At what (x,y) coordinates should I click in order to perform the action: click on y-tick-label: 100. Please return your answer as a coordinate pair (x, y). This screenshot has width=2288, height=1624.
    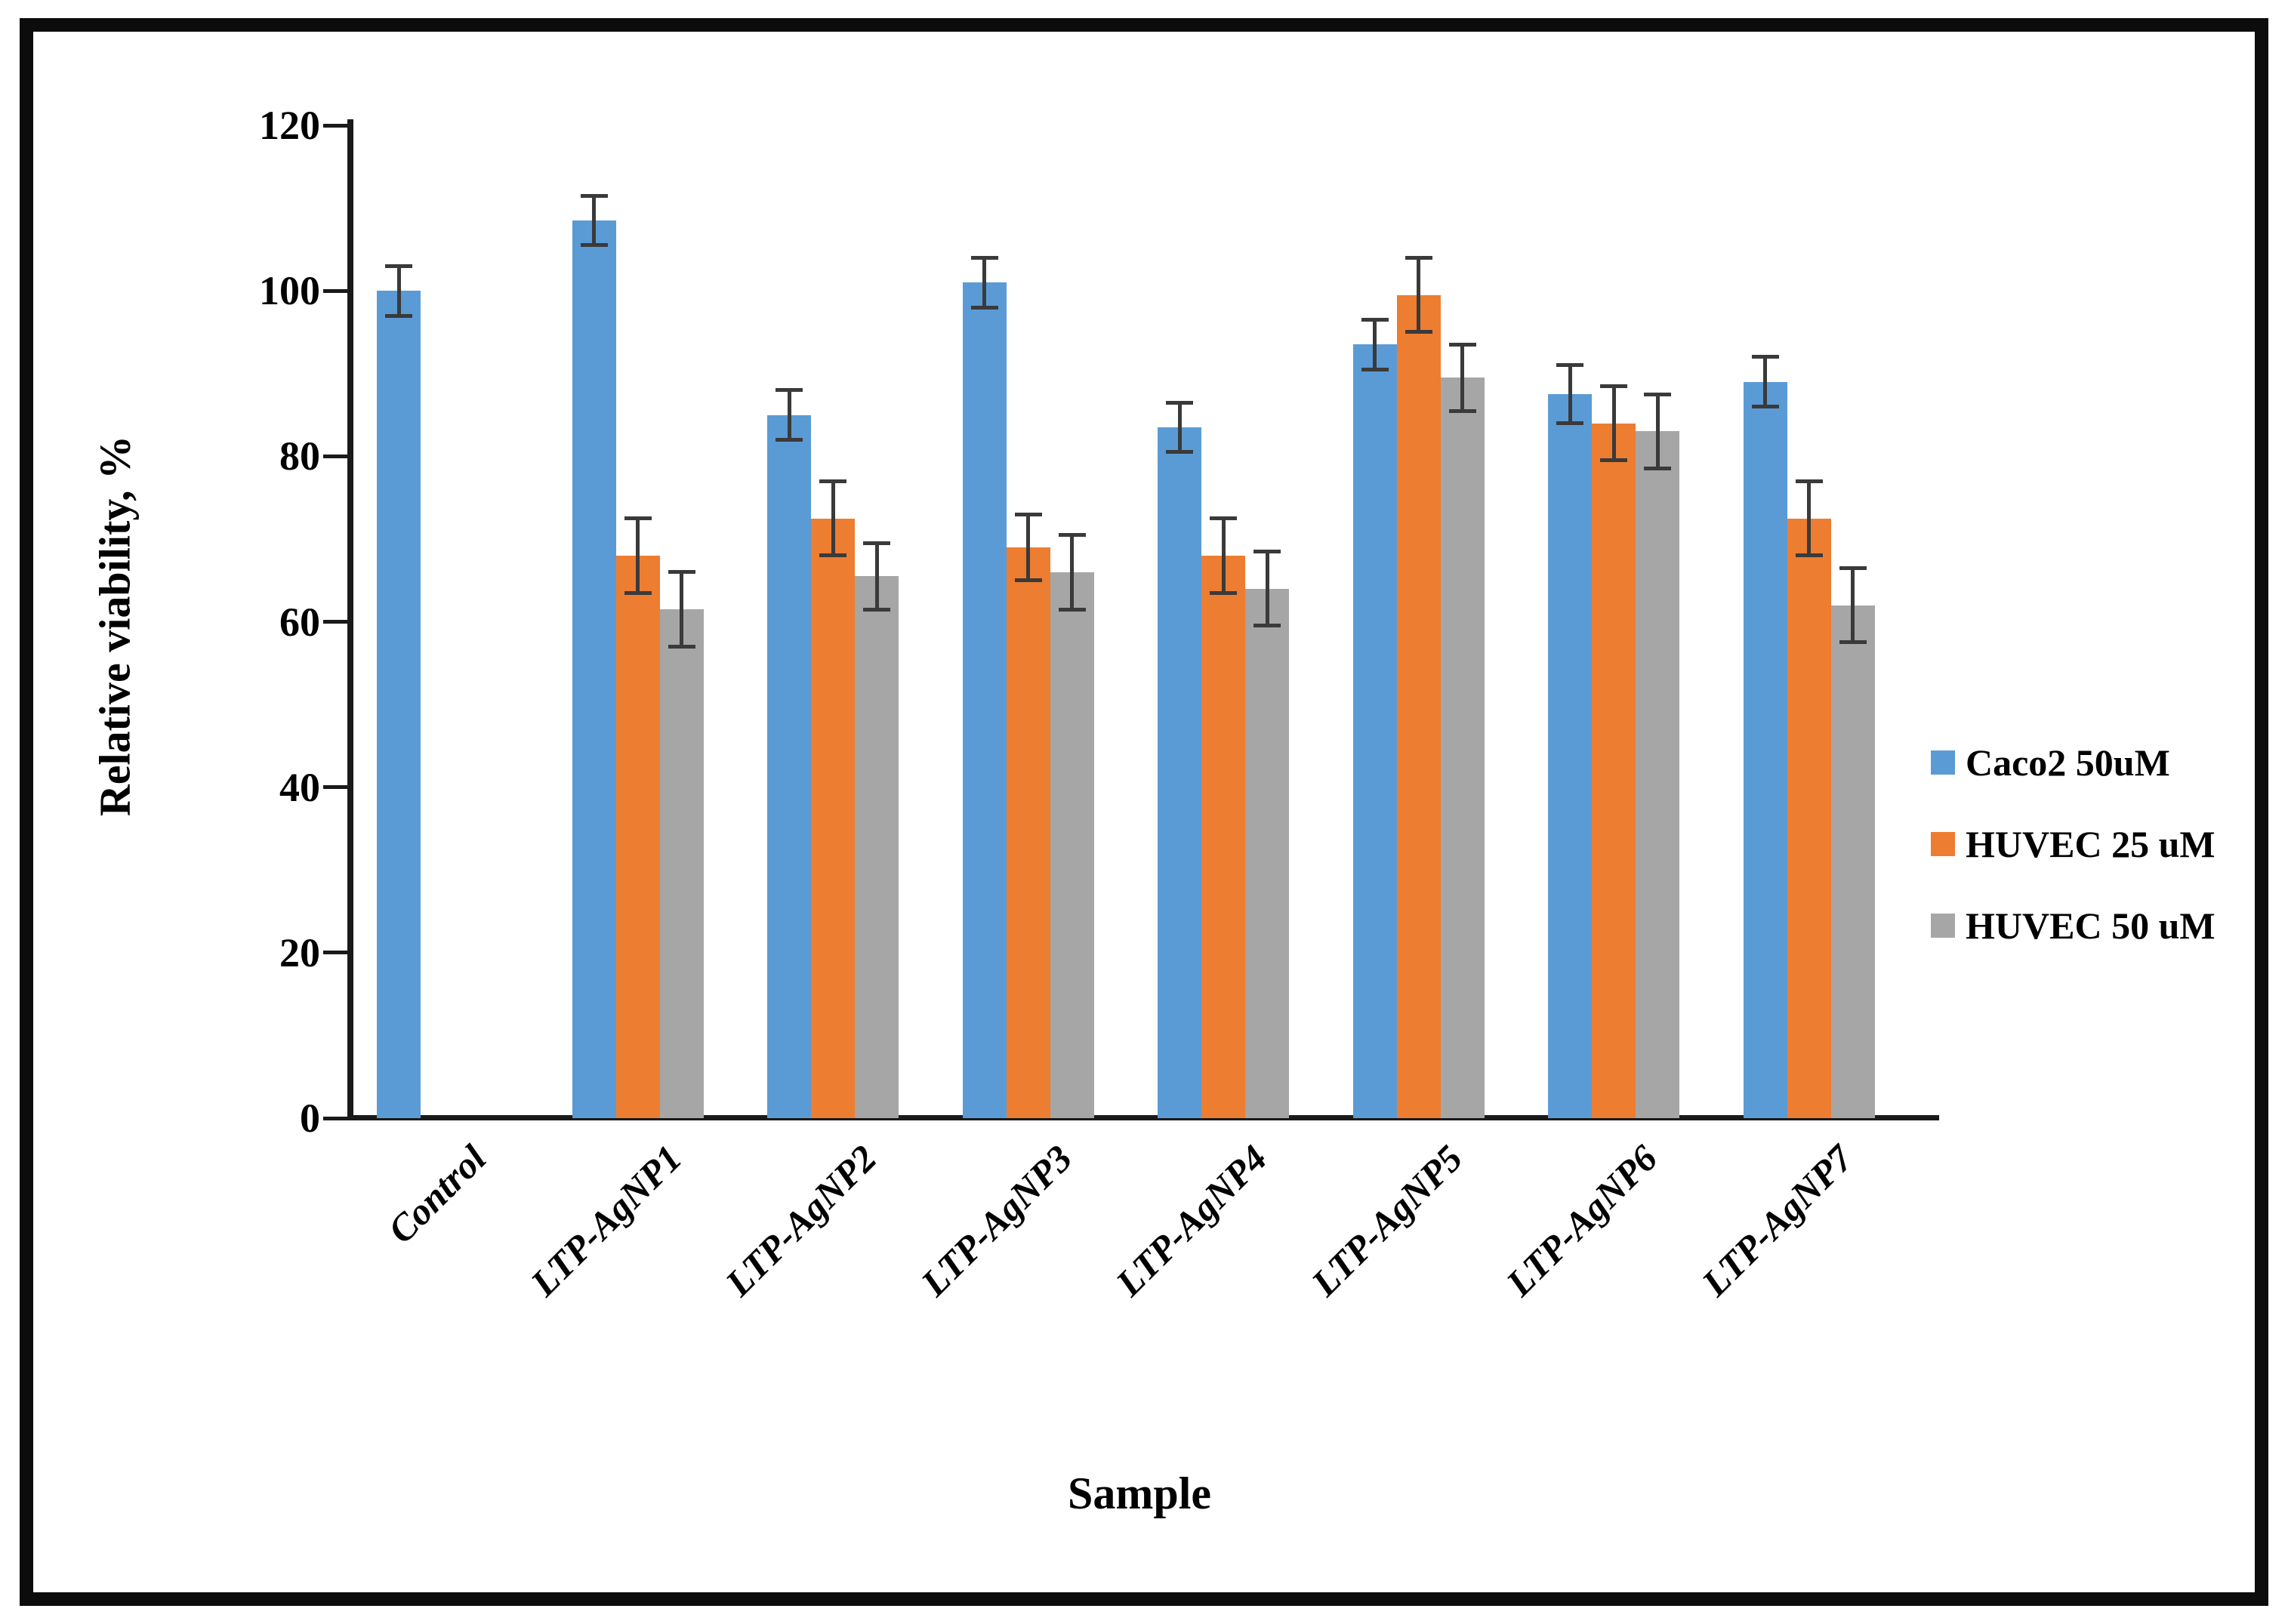
    Looking at the image, I should click on (289, 291).